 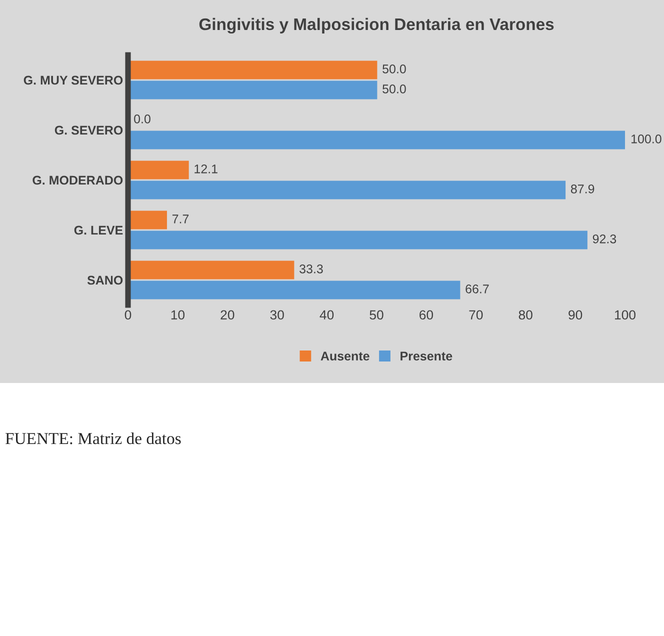 What do you see at coordinates (73, 80) in the screenshot?
I see `y-tick-label: G. MUY SEVERO` at bounding box center [73, 80].